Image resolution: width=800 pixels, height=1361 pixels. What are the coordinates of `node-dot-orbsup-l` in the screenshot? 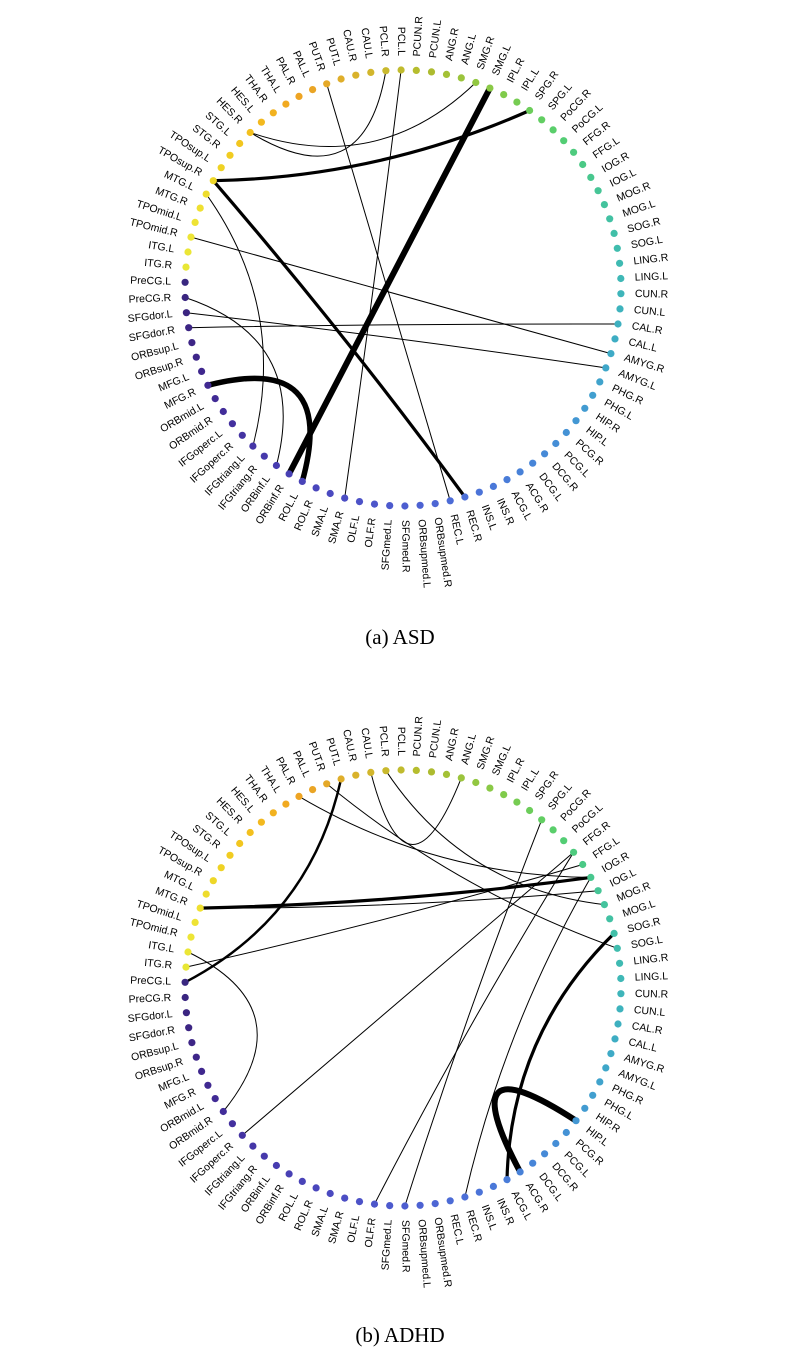 It's located at (192, 1043).